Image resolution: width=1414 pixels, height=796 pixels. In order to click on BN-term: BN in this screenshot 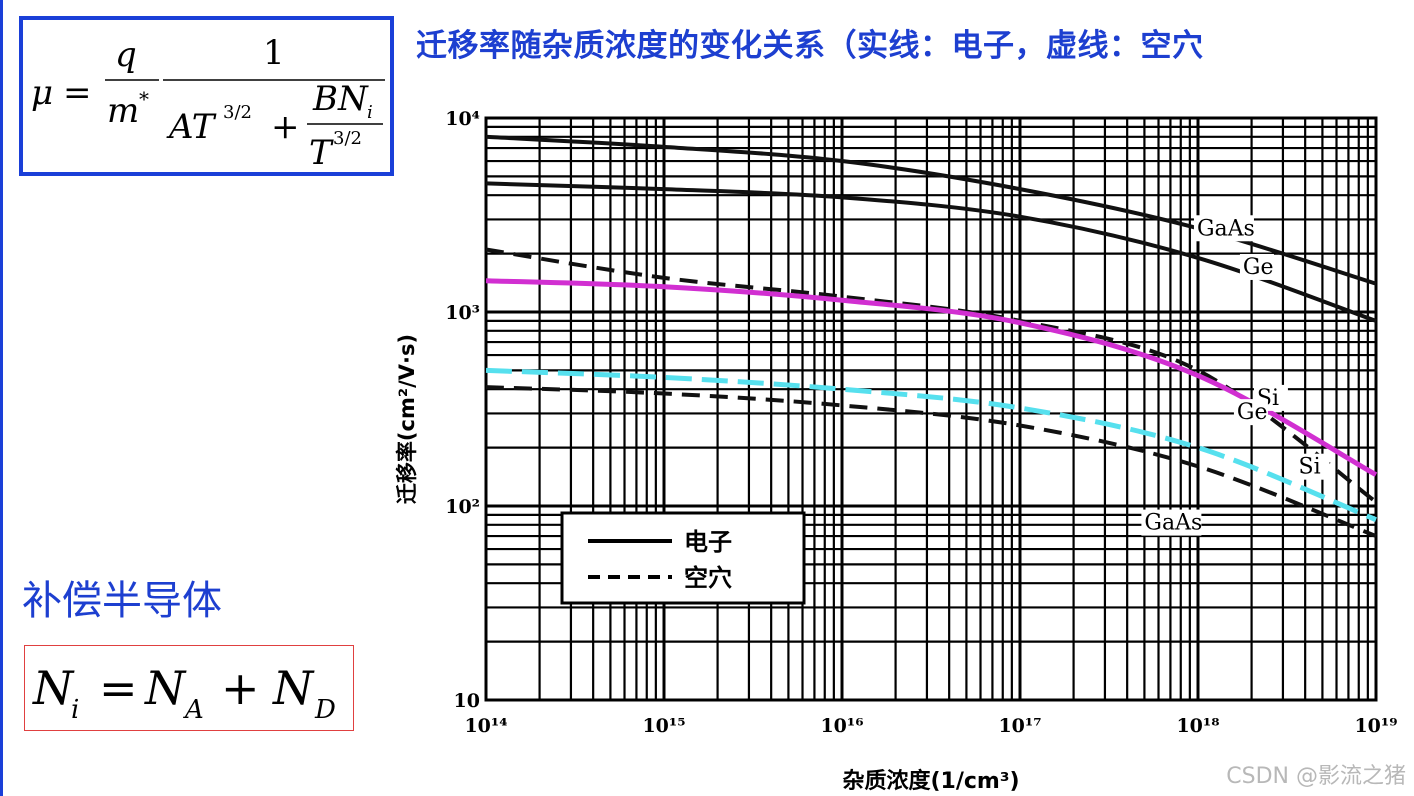, I will do `click(340, 99)`.